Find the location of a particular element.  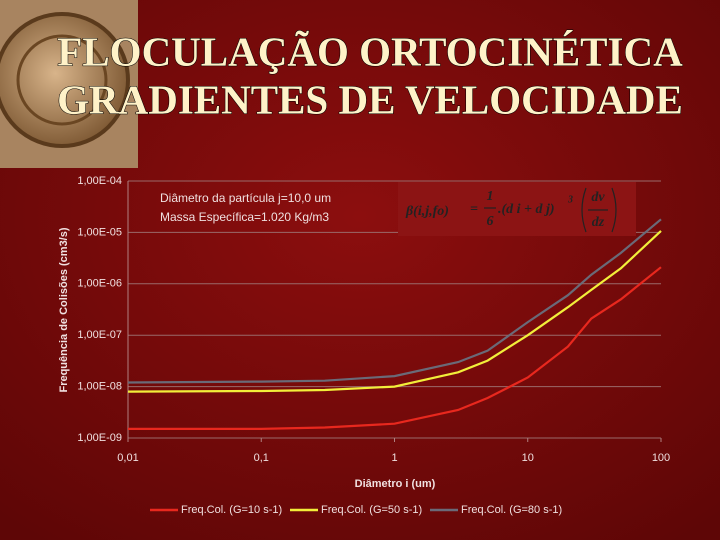

legend-label: Freq.Col. (G=50 s-1) is located at coordinates (371, 510).